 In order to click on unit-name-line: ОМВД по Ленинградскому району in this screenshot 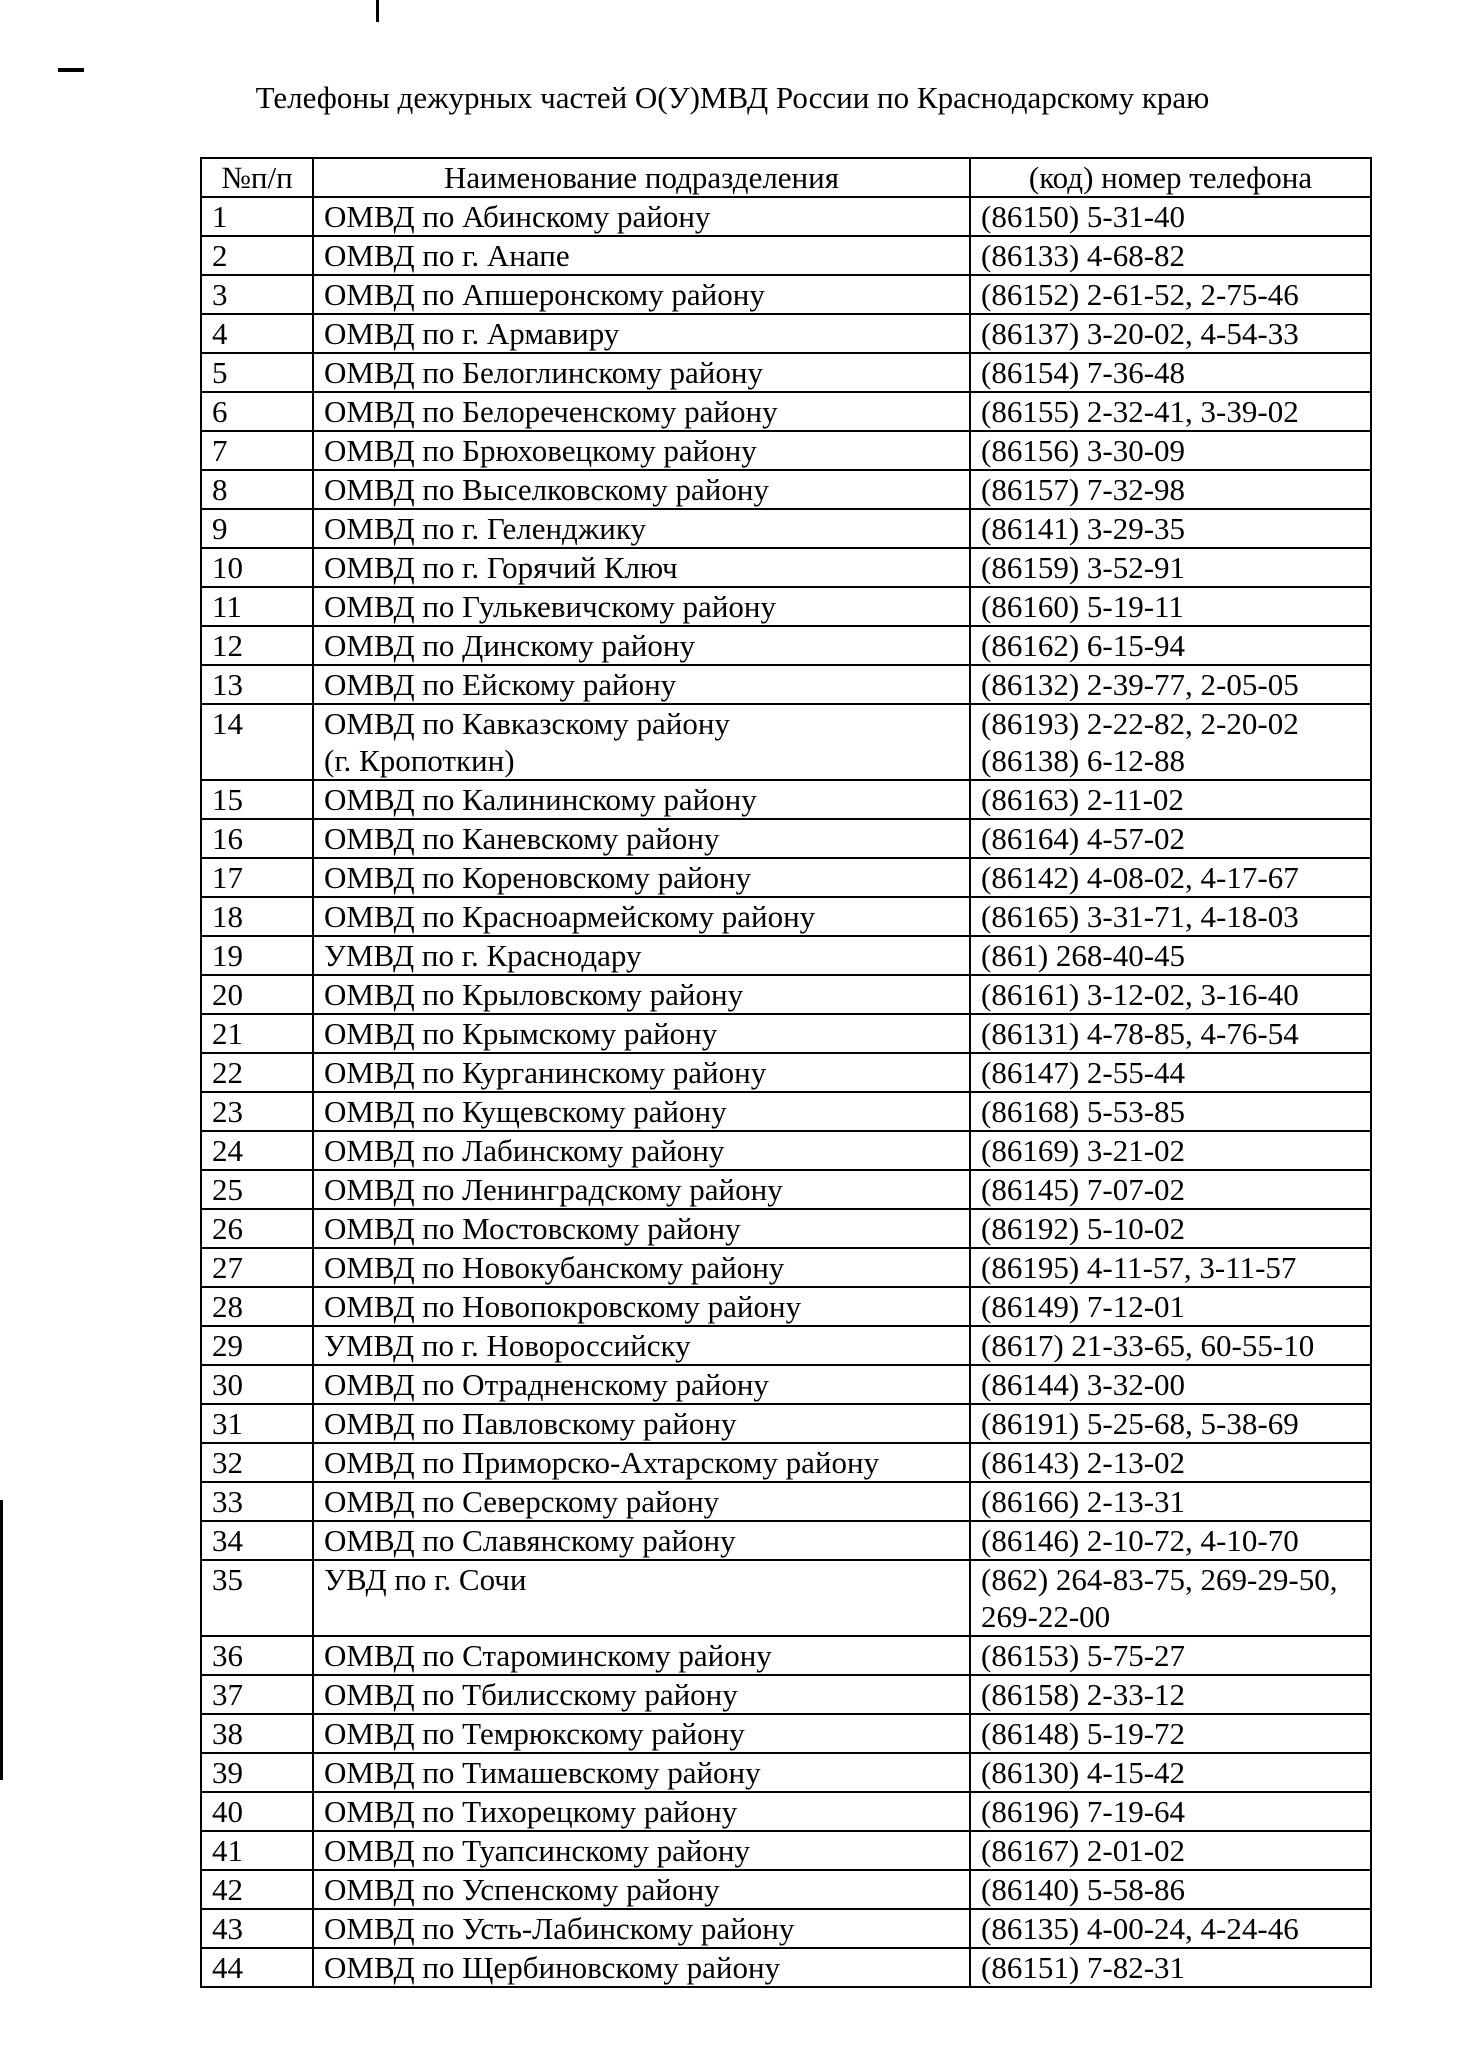, I will do `click(553, 1189)`.